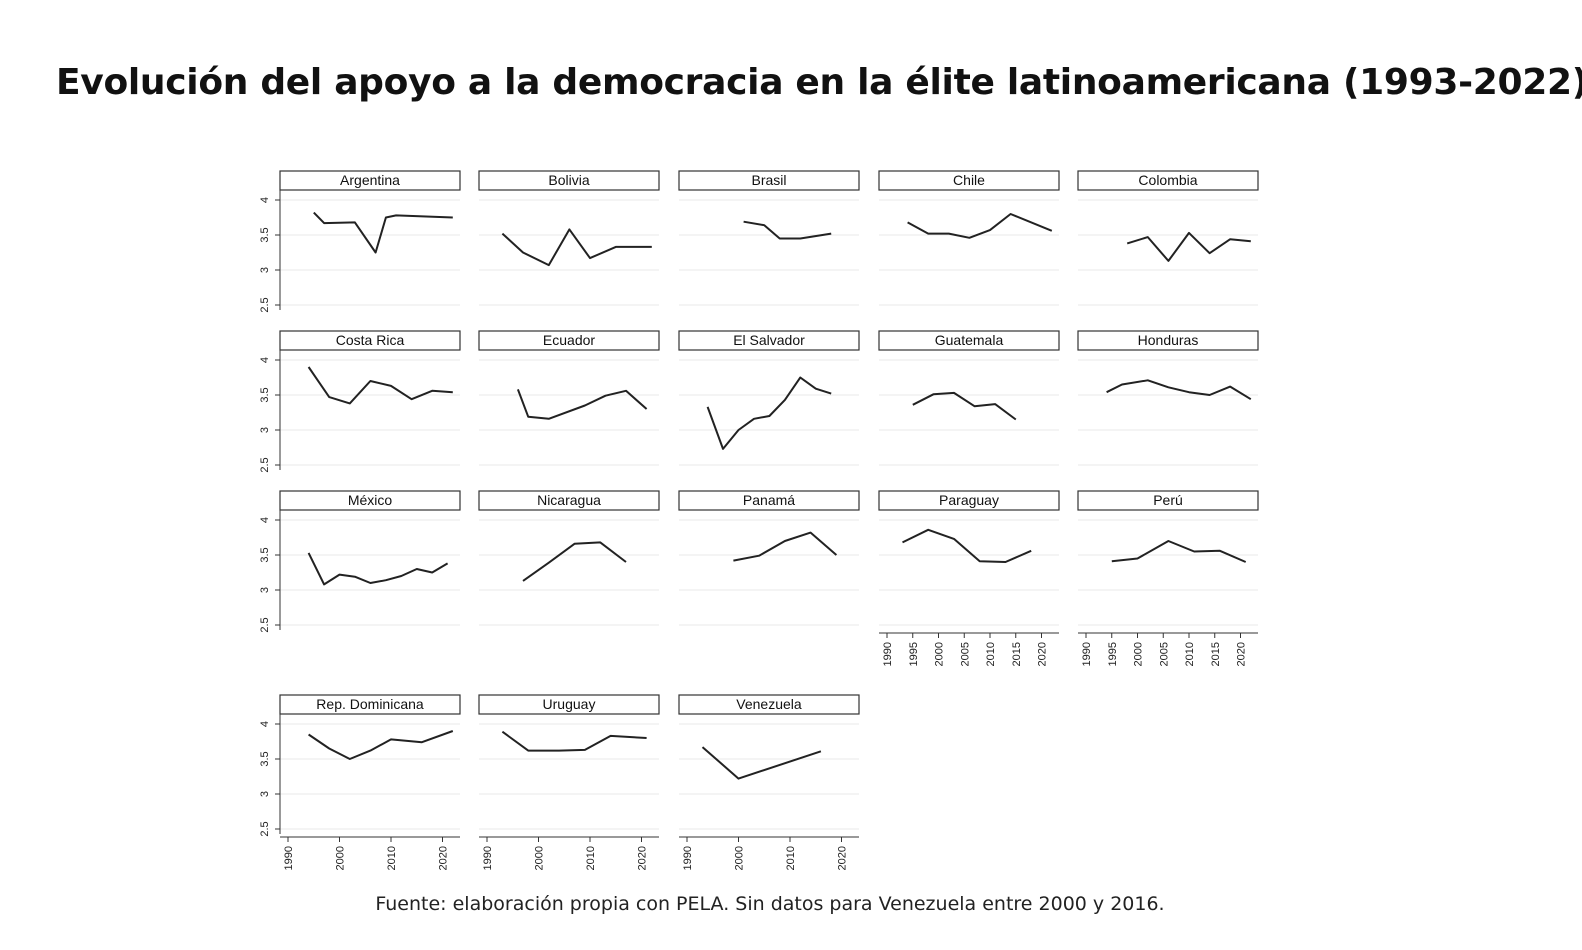 The width and height of the screenshot is (1582, 950). What do you see at coordinates (969, 578) in the screenshot?
I see `panel-paraguay: Paraguay 1990 1995 2000 2005 2010 2015 2020` at bounding box center [969, 578].